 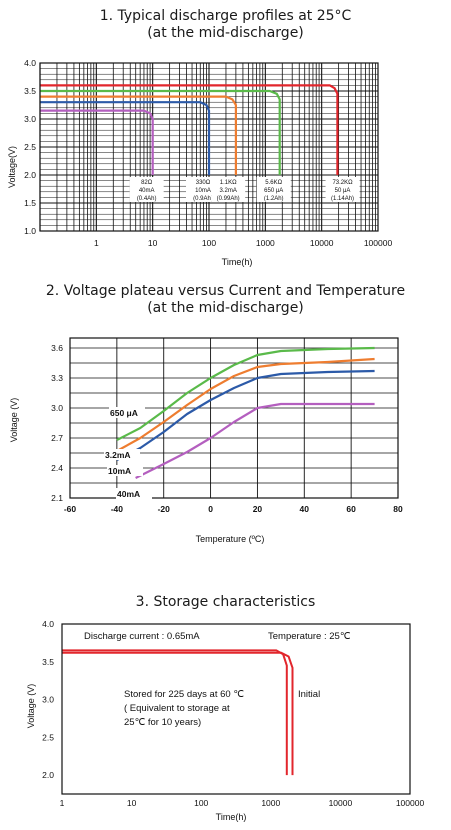 What do you see at coordinates (96, 243) in the screenshot?
I see `chart1-x-tick-label: 1` at bounding box center [96, 243].